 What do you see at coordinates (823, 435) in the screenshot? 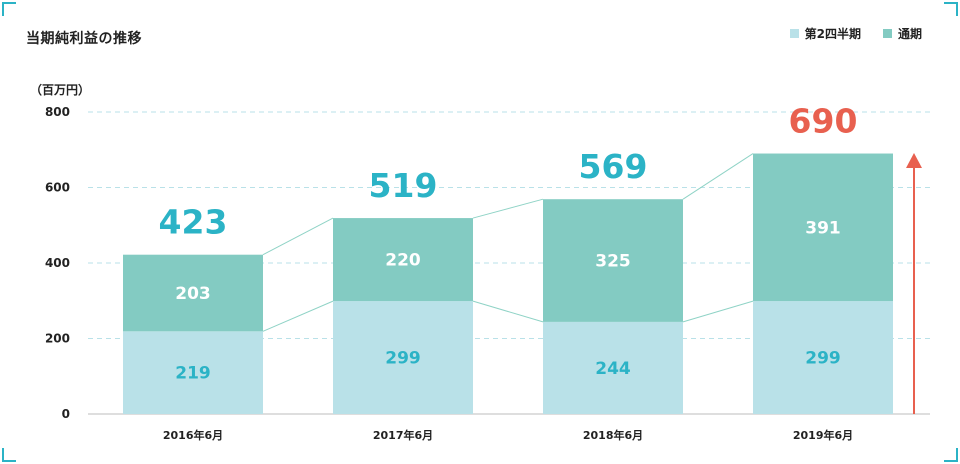
I see `x-tick-label: 2019年6月` at bounding box center [823, 435].